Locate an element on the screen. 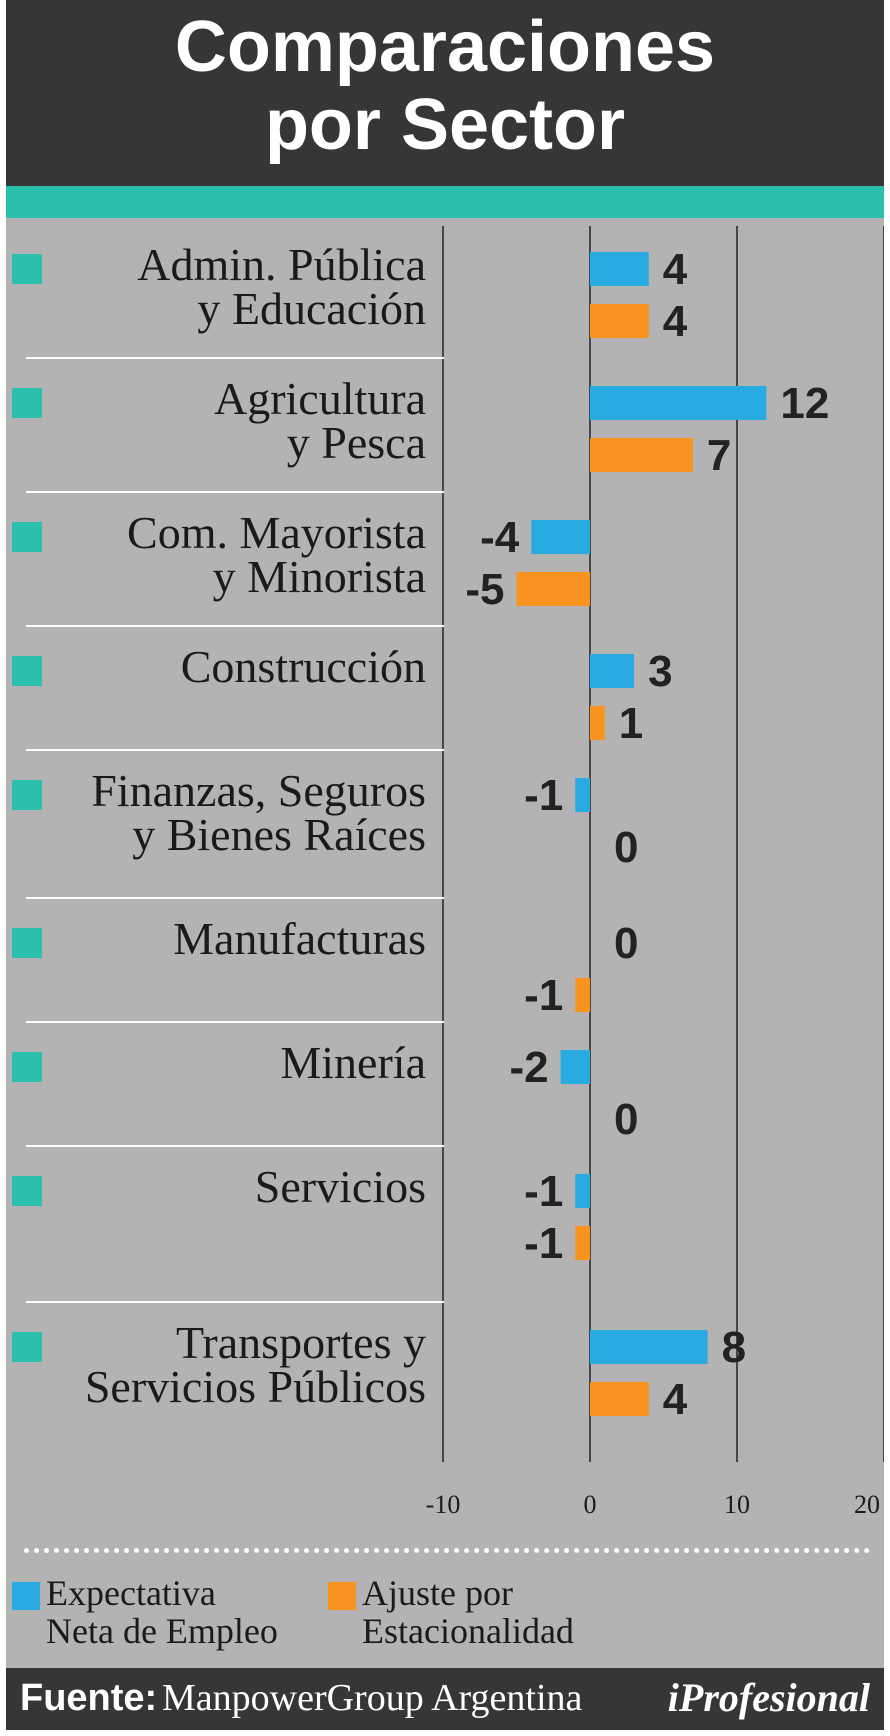 Image resolution: width=890 pixels, height=1736 pixels. legend-text-expectativa: Expectativa Neta de Empleo is located at coordinates (181, 1612).